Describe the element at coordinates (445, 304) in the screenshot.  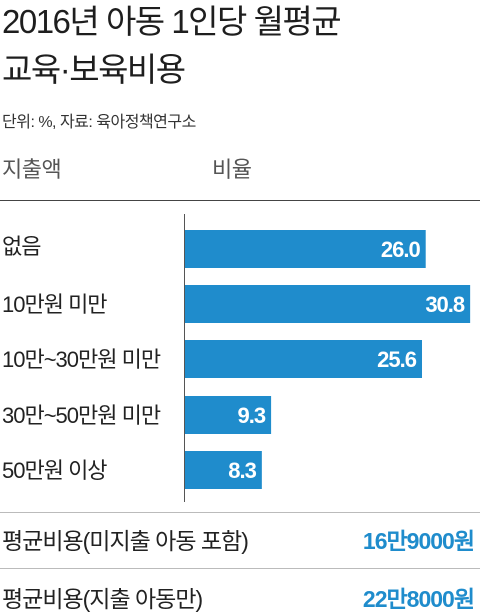
I see `bar-value-label-2: 30.8` at that location.